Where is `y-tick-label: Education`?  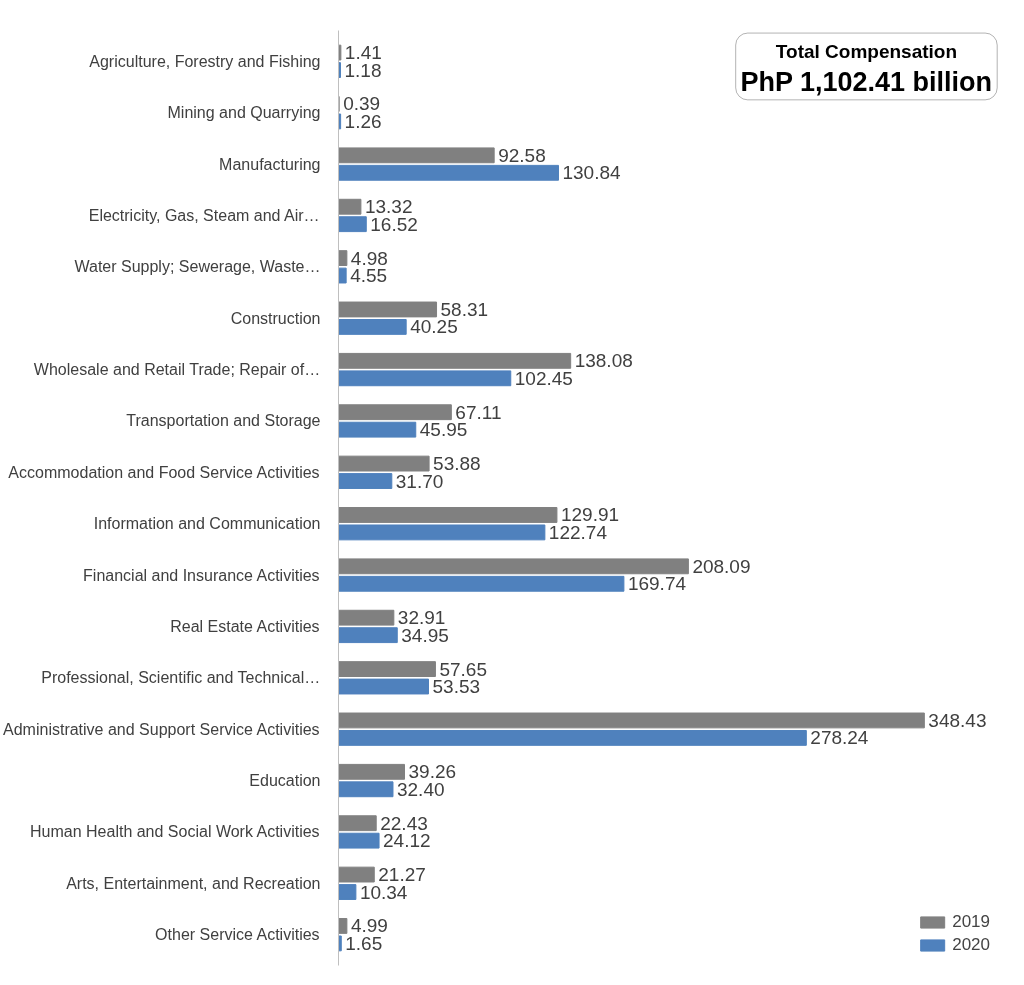 y-tick-label: Education is located at coordinates (285, 781).